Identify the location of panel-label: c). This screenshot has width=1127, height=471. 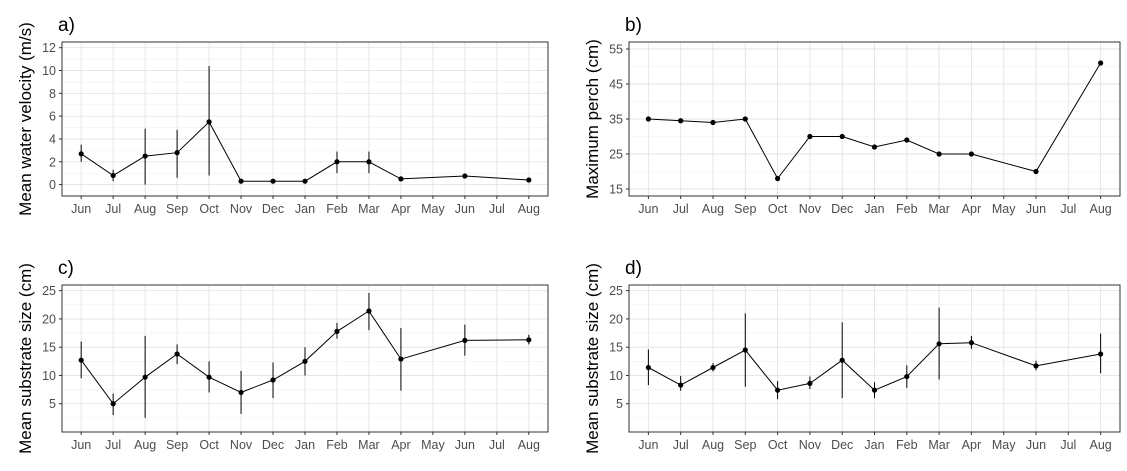
(66, 268).